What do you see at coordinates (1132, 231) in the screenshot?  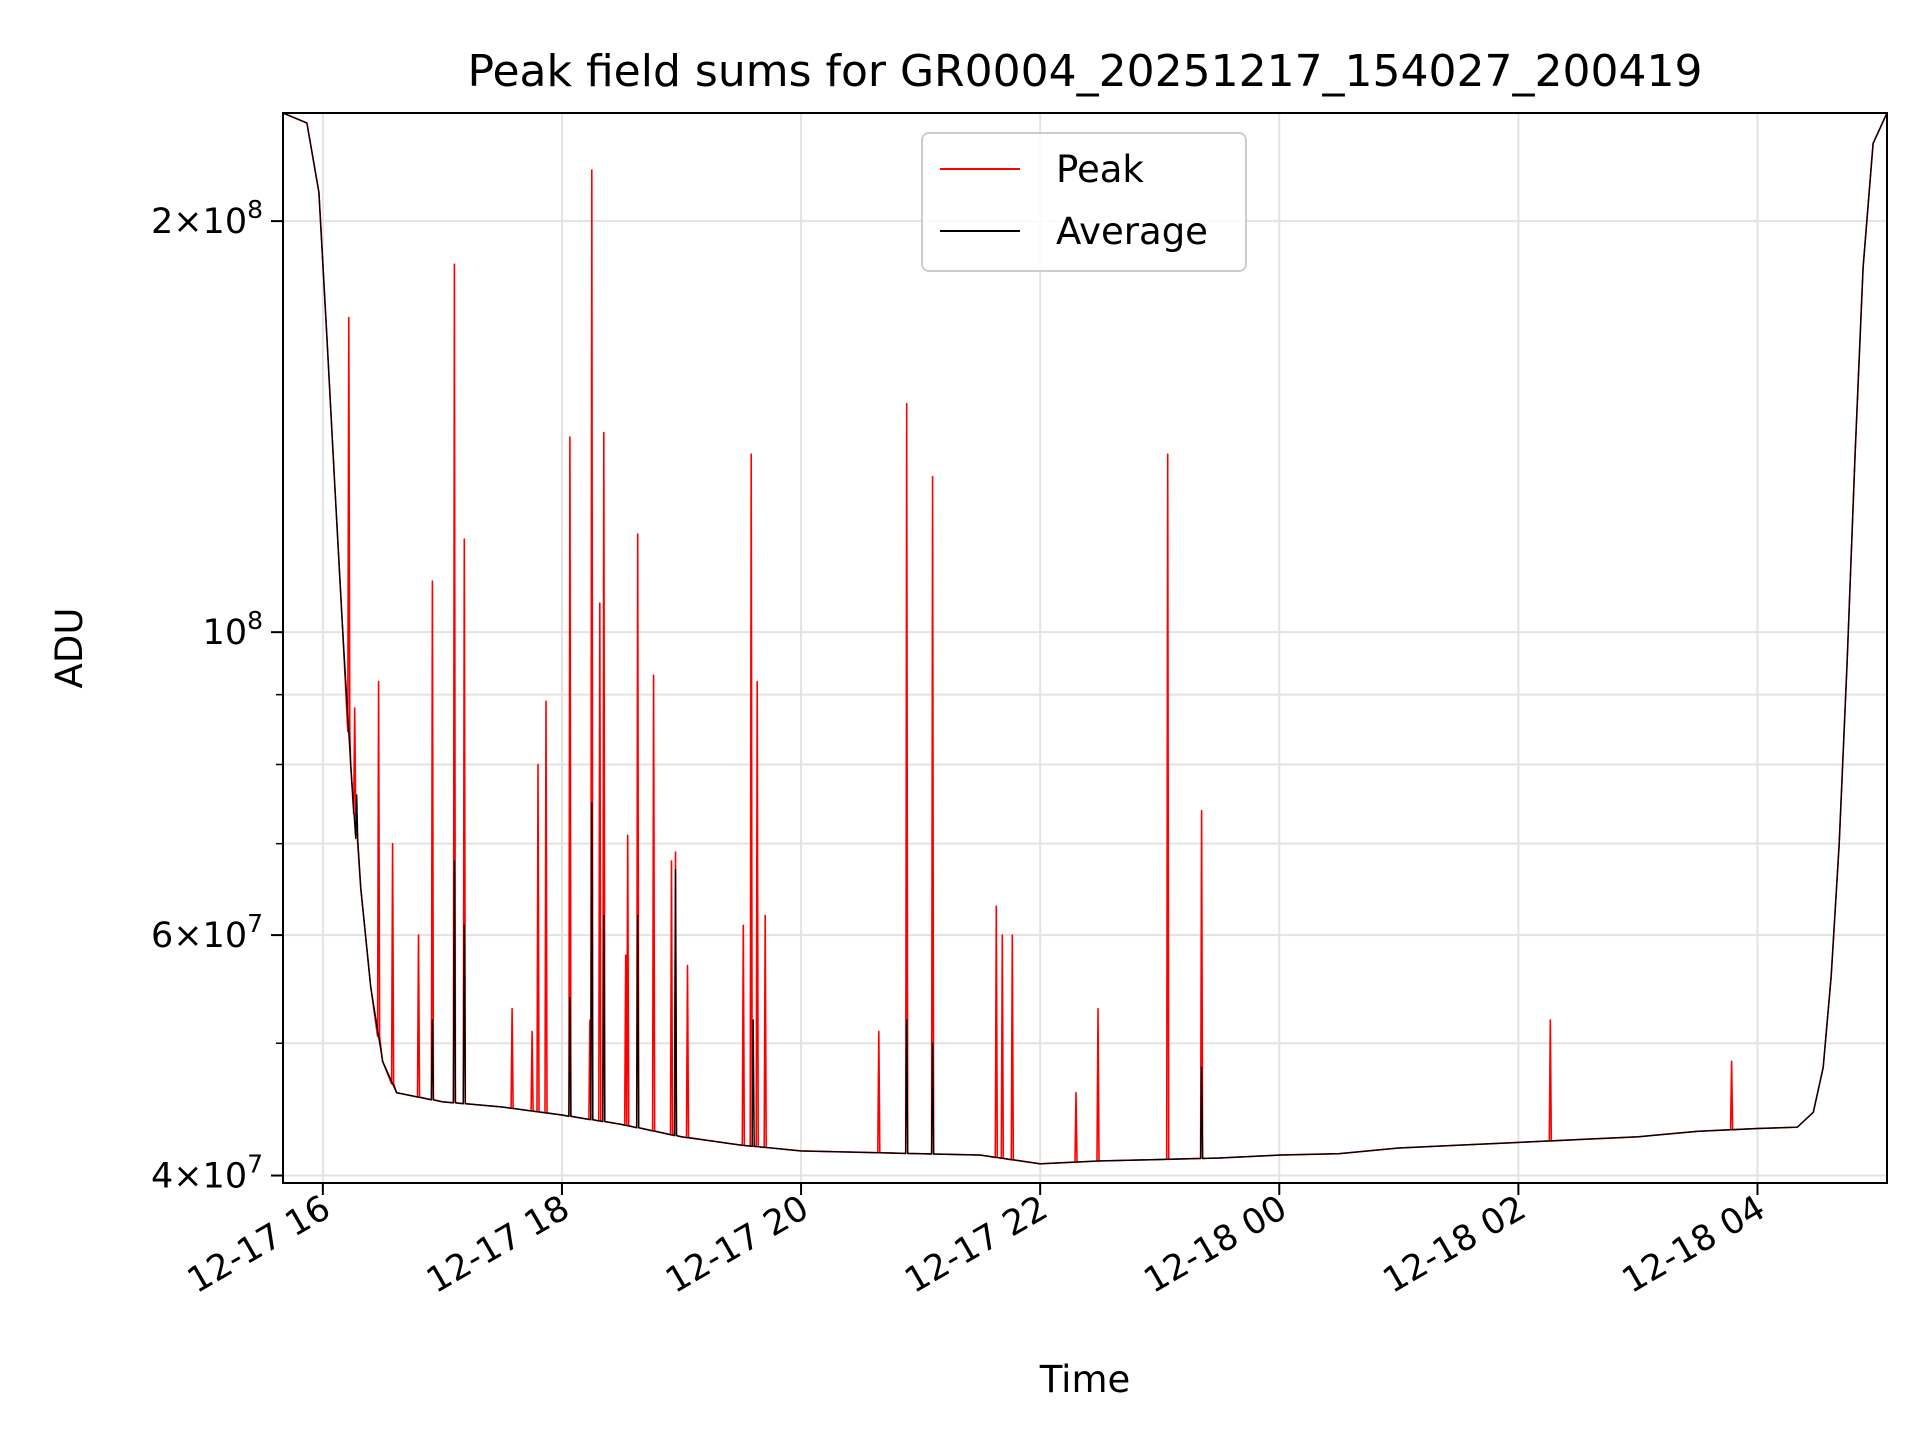 I see `legend-label-average: Average` at bounding box center [1132, 231].